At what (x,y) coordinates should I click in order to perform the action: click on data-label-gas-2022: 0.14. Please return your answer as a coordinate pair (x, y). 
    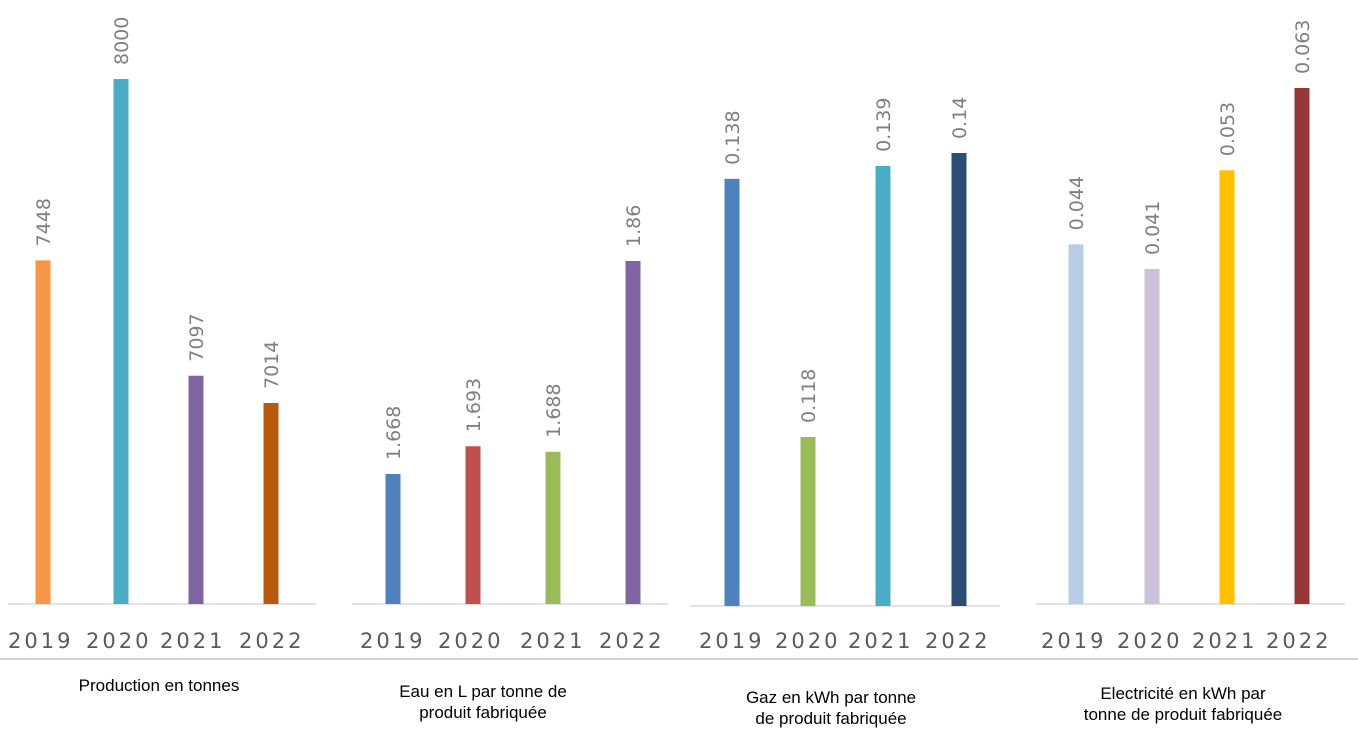
    Looking at the image, I should click on (960, 118).